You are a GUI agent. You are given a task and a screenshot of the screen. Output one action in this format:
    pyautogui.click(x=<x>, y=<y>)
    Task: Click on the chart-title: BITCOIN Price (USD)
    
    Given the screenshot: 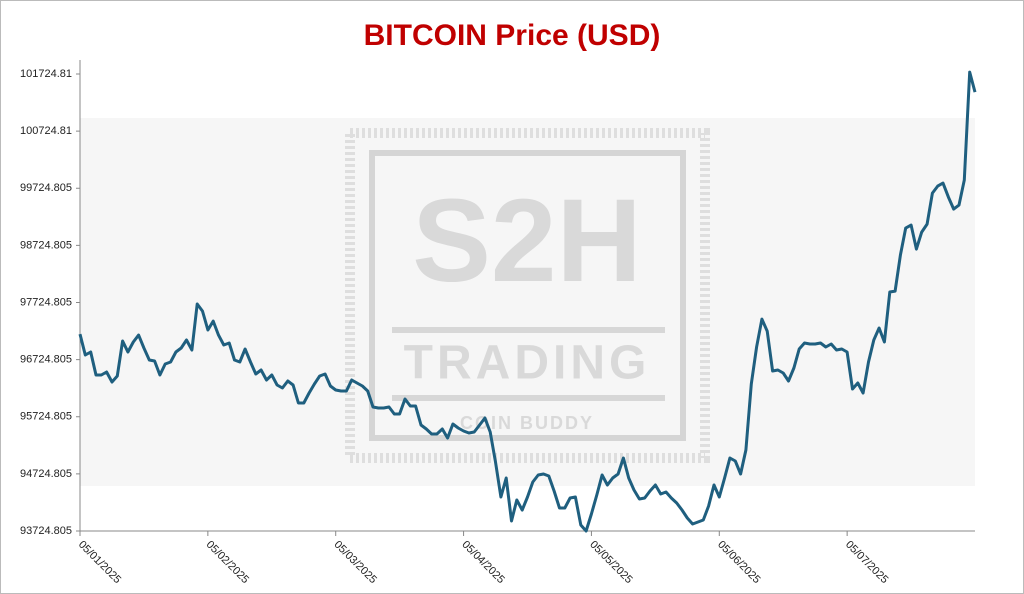 What is the action you would take?
    pyautogui.click(x=512, y=35)
    